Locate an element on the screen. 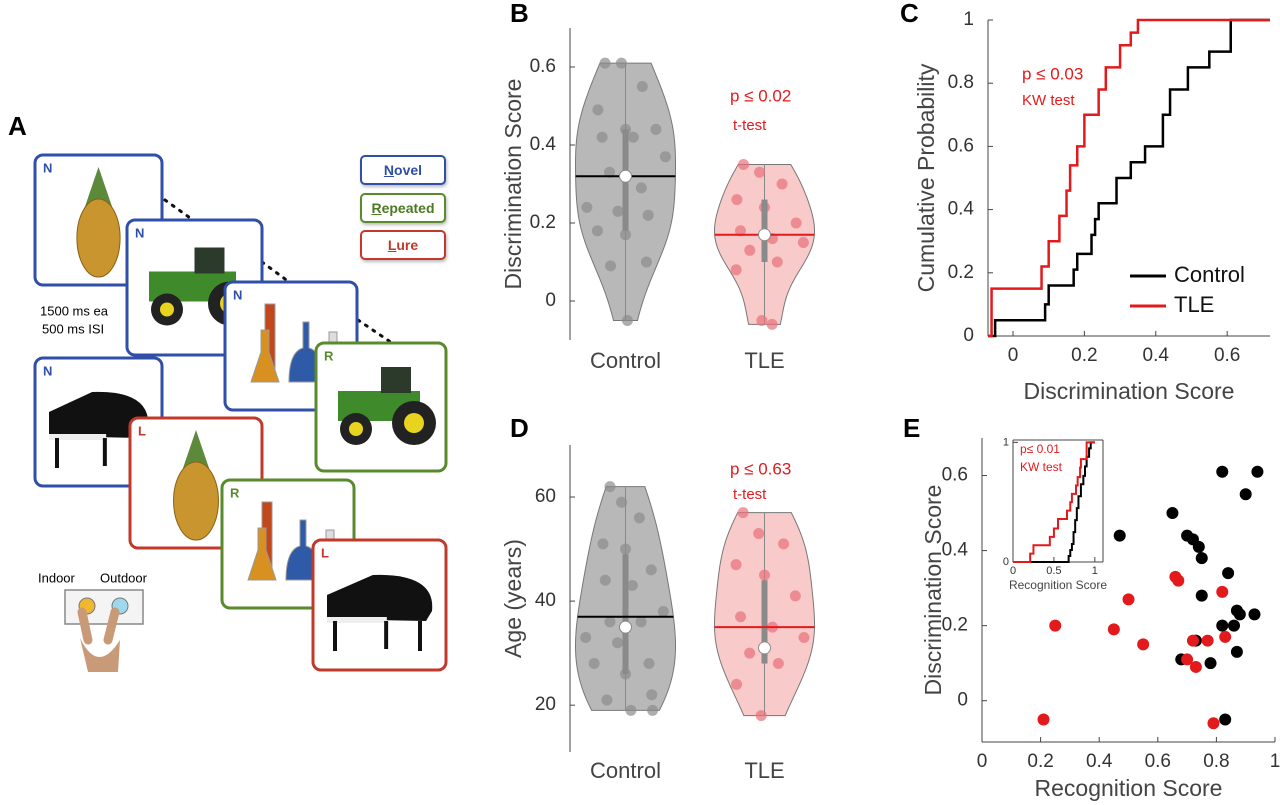  timing: 500 ms ISI is located at coordinates (73, 328).